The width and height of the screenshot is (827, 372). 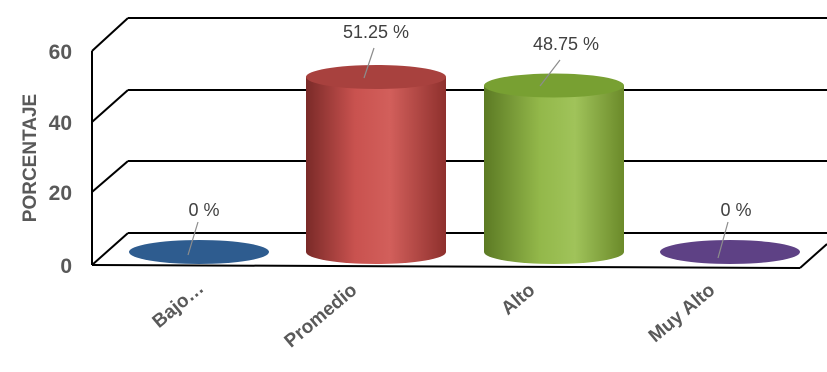 I want to click on data-label: 48.75 %, so click(x=566, y=44).